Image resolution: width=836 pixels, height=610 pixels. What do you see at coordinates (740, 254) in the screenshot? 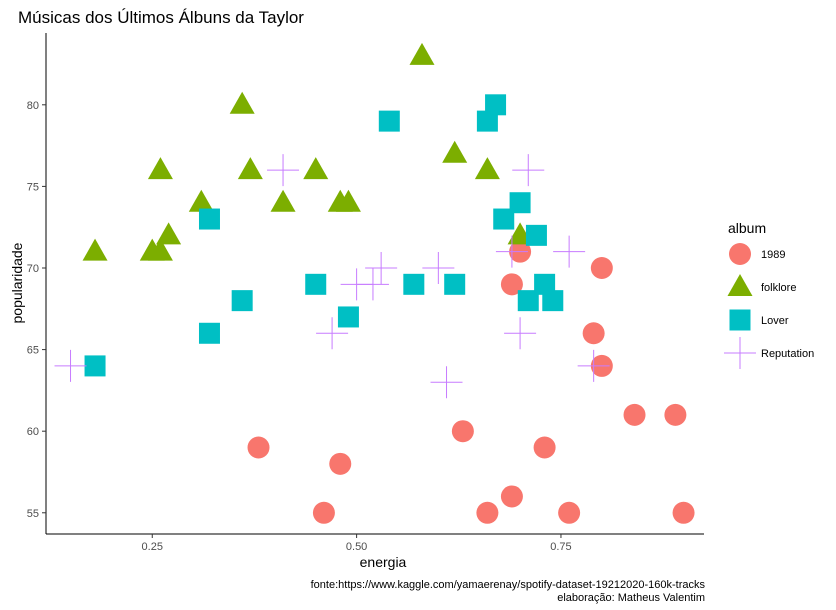
I see `legend-key-1989` at bounding box center [740, 254].